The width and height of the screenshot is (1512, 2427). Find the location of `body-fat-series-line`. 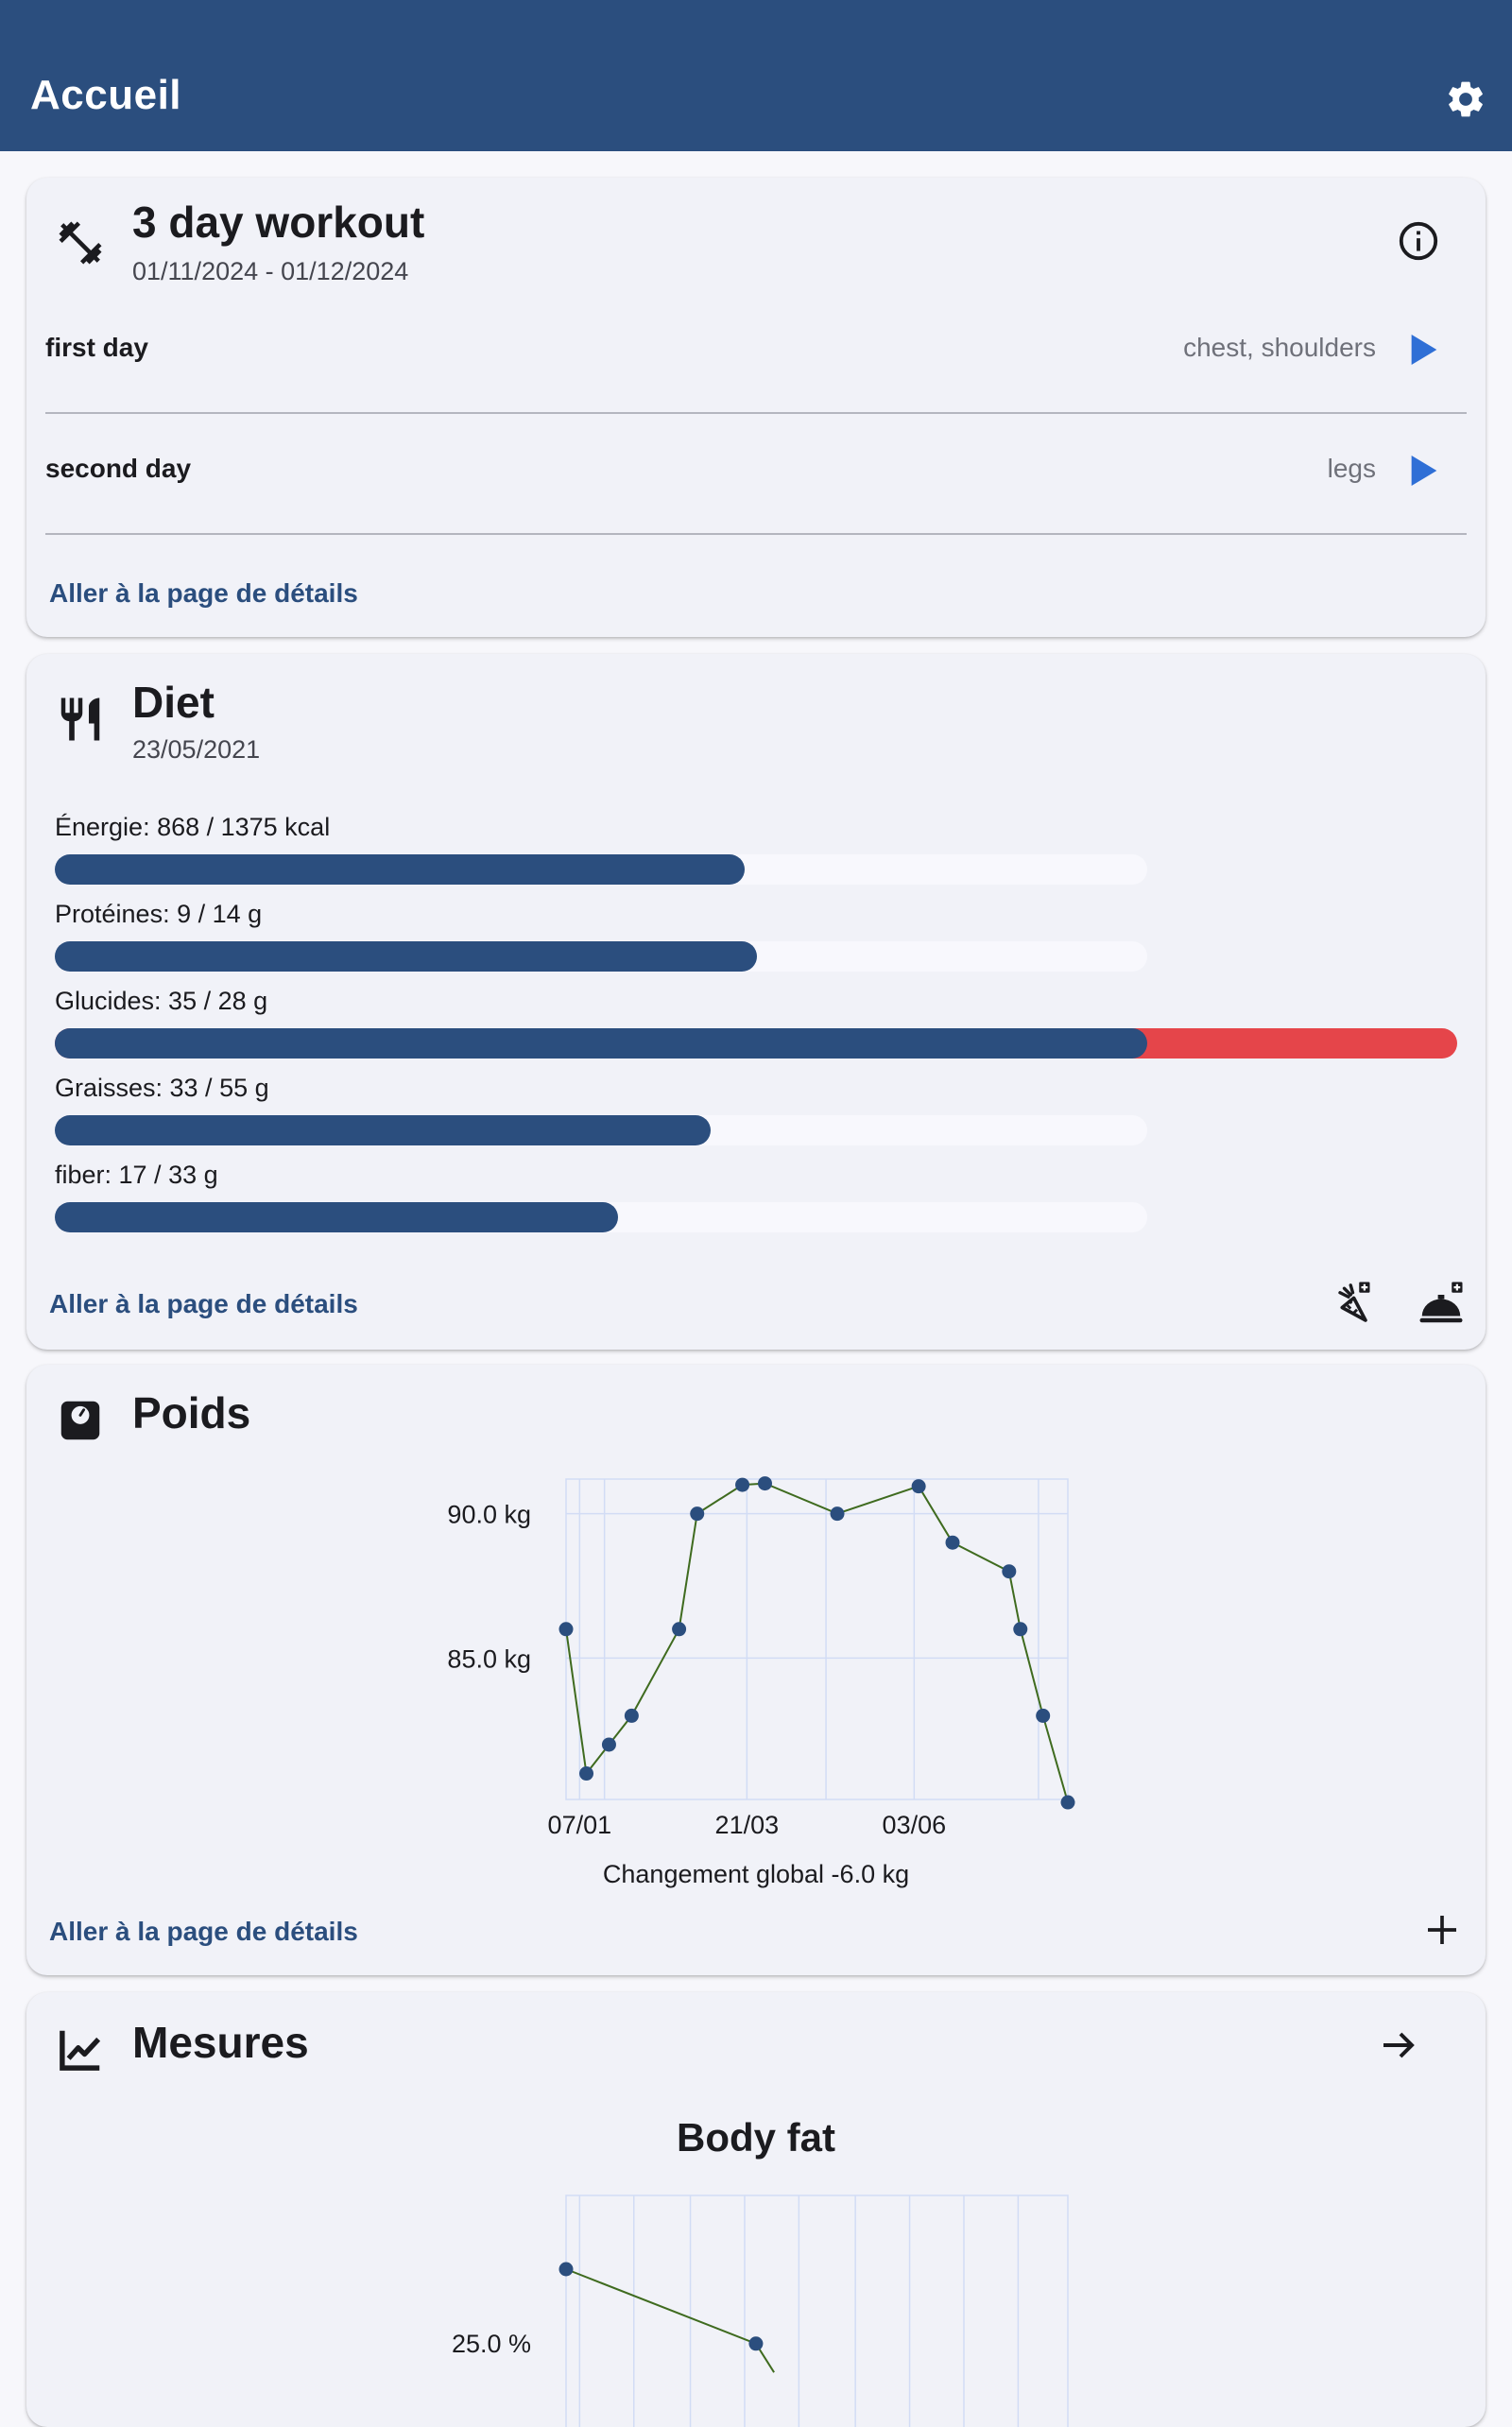

body-fat-series-line is located at coordinates (670, 2320).